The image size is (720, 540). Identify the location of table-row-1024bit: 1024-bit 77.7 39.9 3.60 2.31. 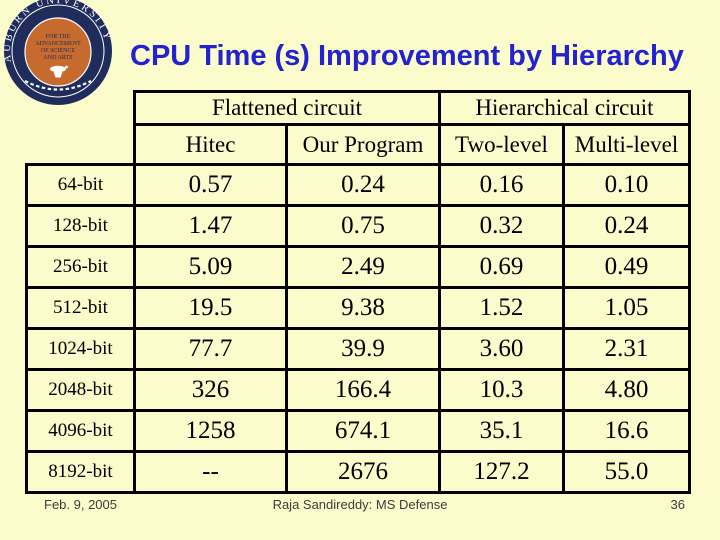
(358, 349).